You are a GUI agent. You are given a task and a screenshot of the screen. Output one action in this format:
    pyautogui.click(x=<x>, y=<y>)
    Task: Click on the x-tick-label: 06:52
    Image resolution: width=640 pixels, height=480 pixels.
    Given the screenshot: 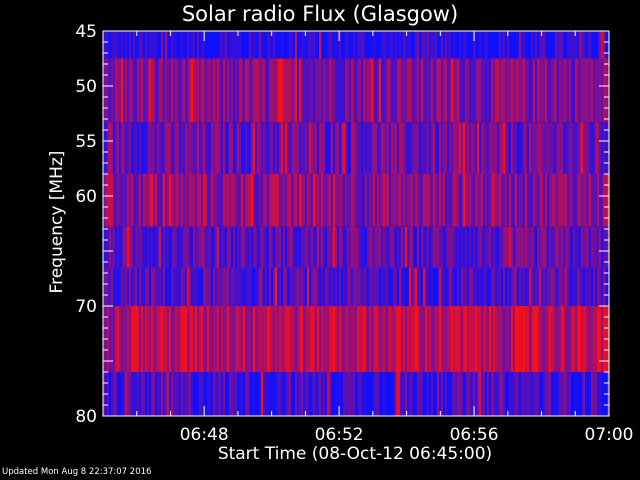 What is the action you would take?
    pyautogui.click(x=339, y=435)
    